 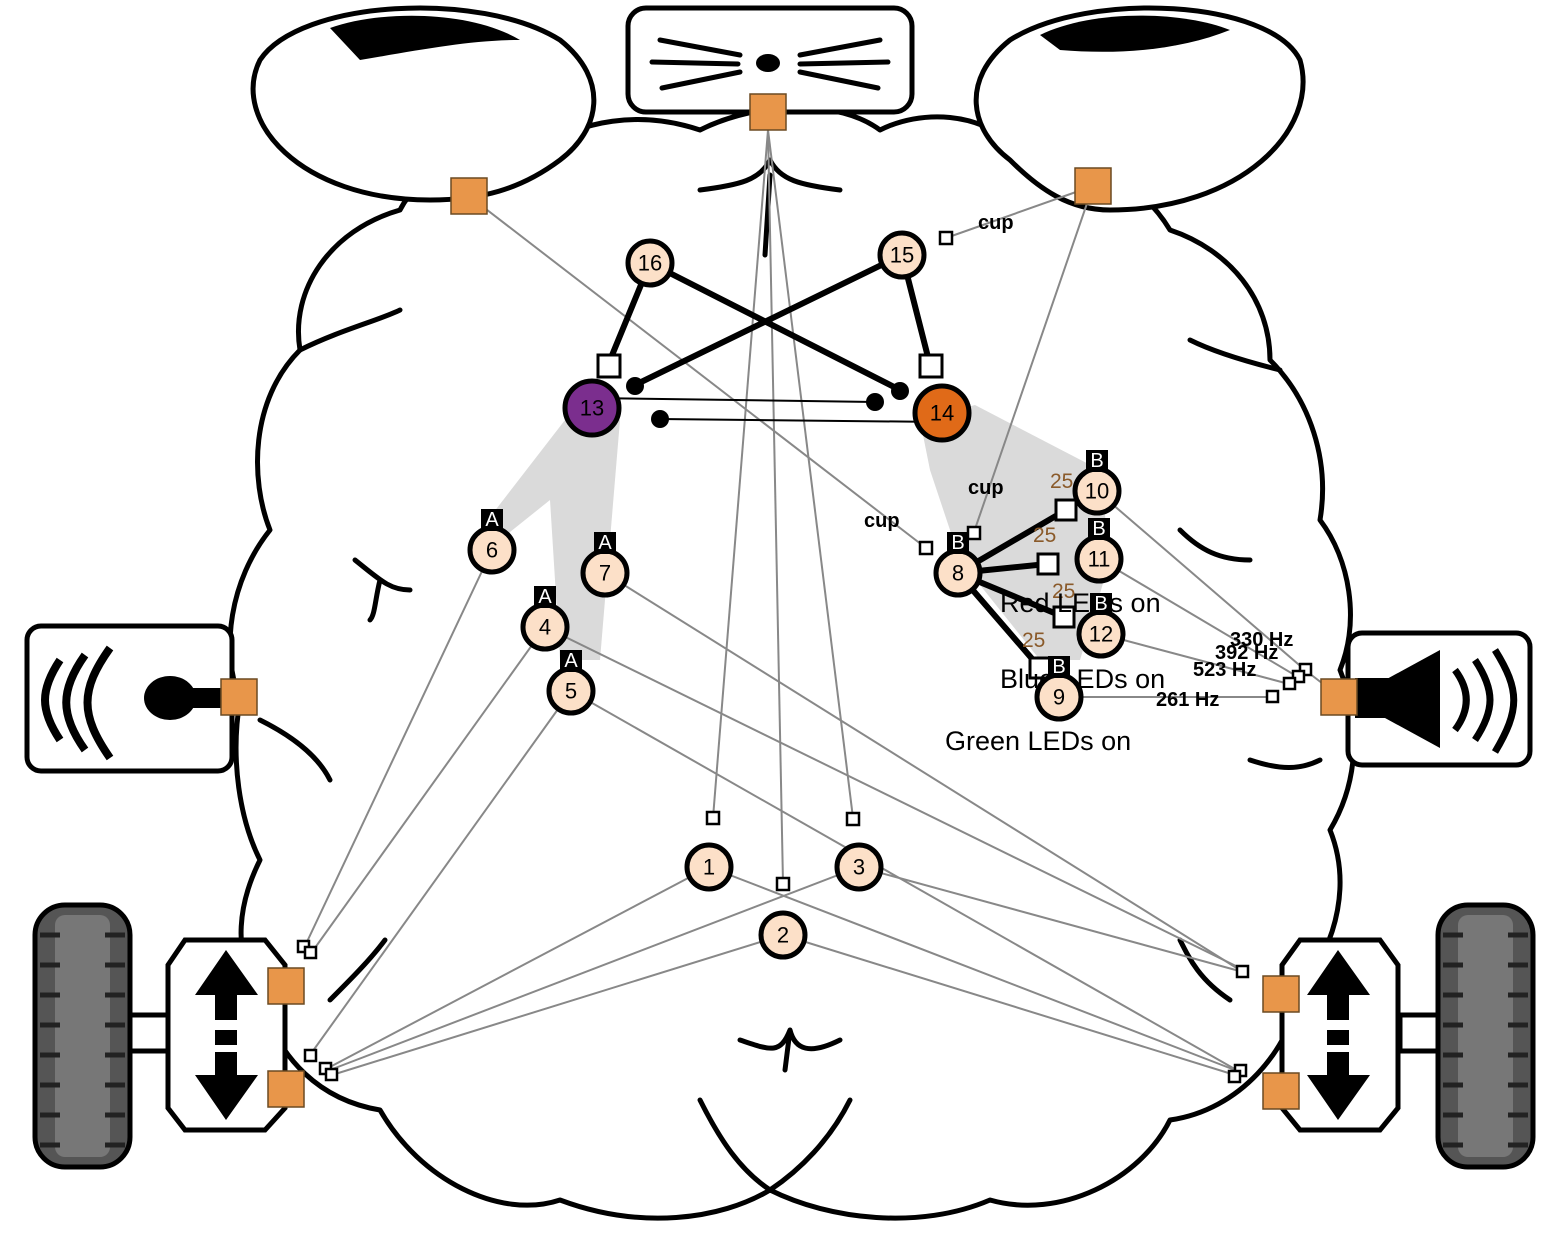 I want to click on nose-sensor-icon, so click(x=770, y=60).